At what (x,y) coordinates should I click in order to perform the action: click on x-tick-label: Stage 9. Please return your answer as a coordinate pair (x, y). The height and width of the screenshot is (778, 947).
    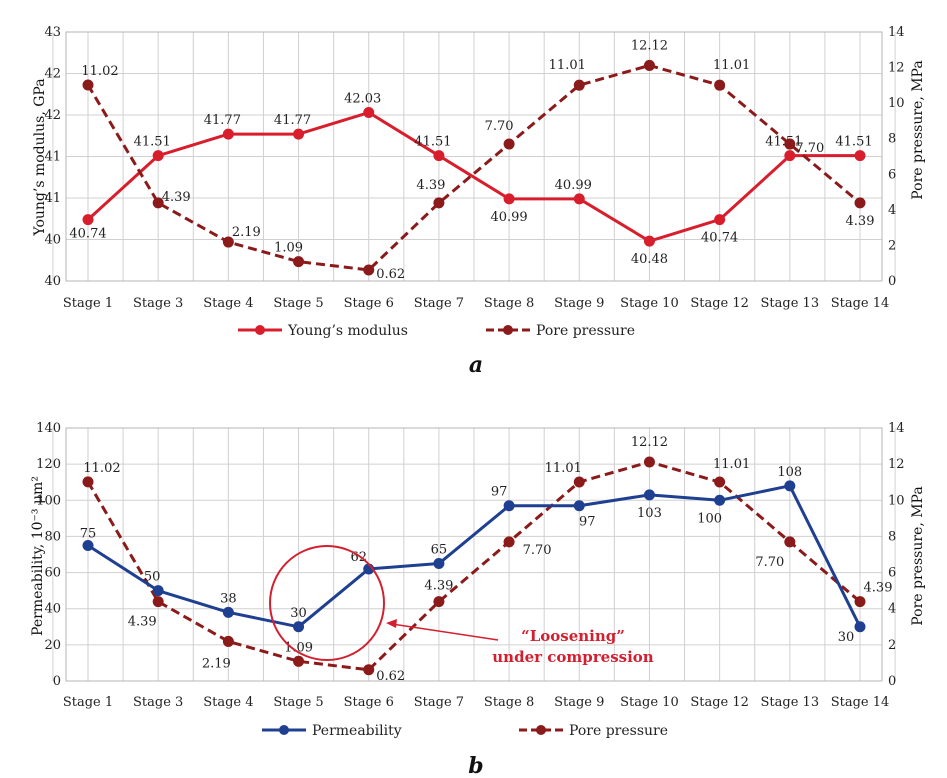
    Looking at the image, I should click on (579, 303).